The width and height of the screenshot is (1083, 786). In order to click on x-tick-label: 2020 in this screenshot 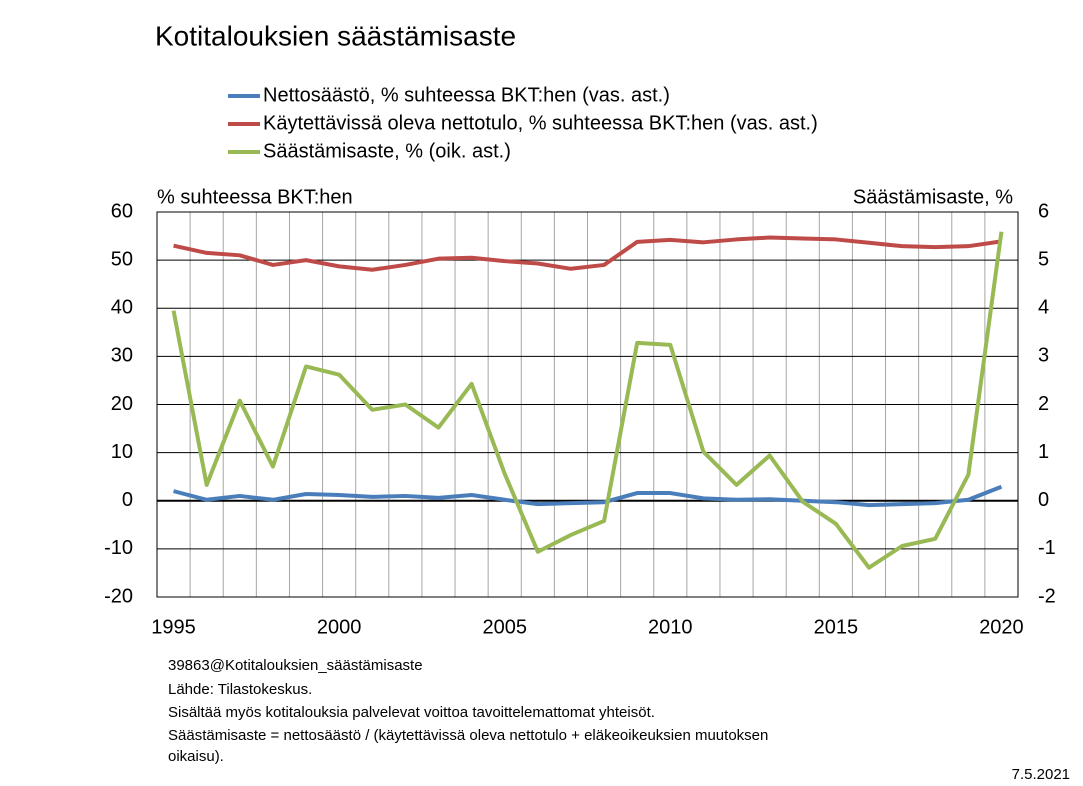, I will do `click(1001, 627)`.